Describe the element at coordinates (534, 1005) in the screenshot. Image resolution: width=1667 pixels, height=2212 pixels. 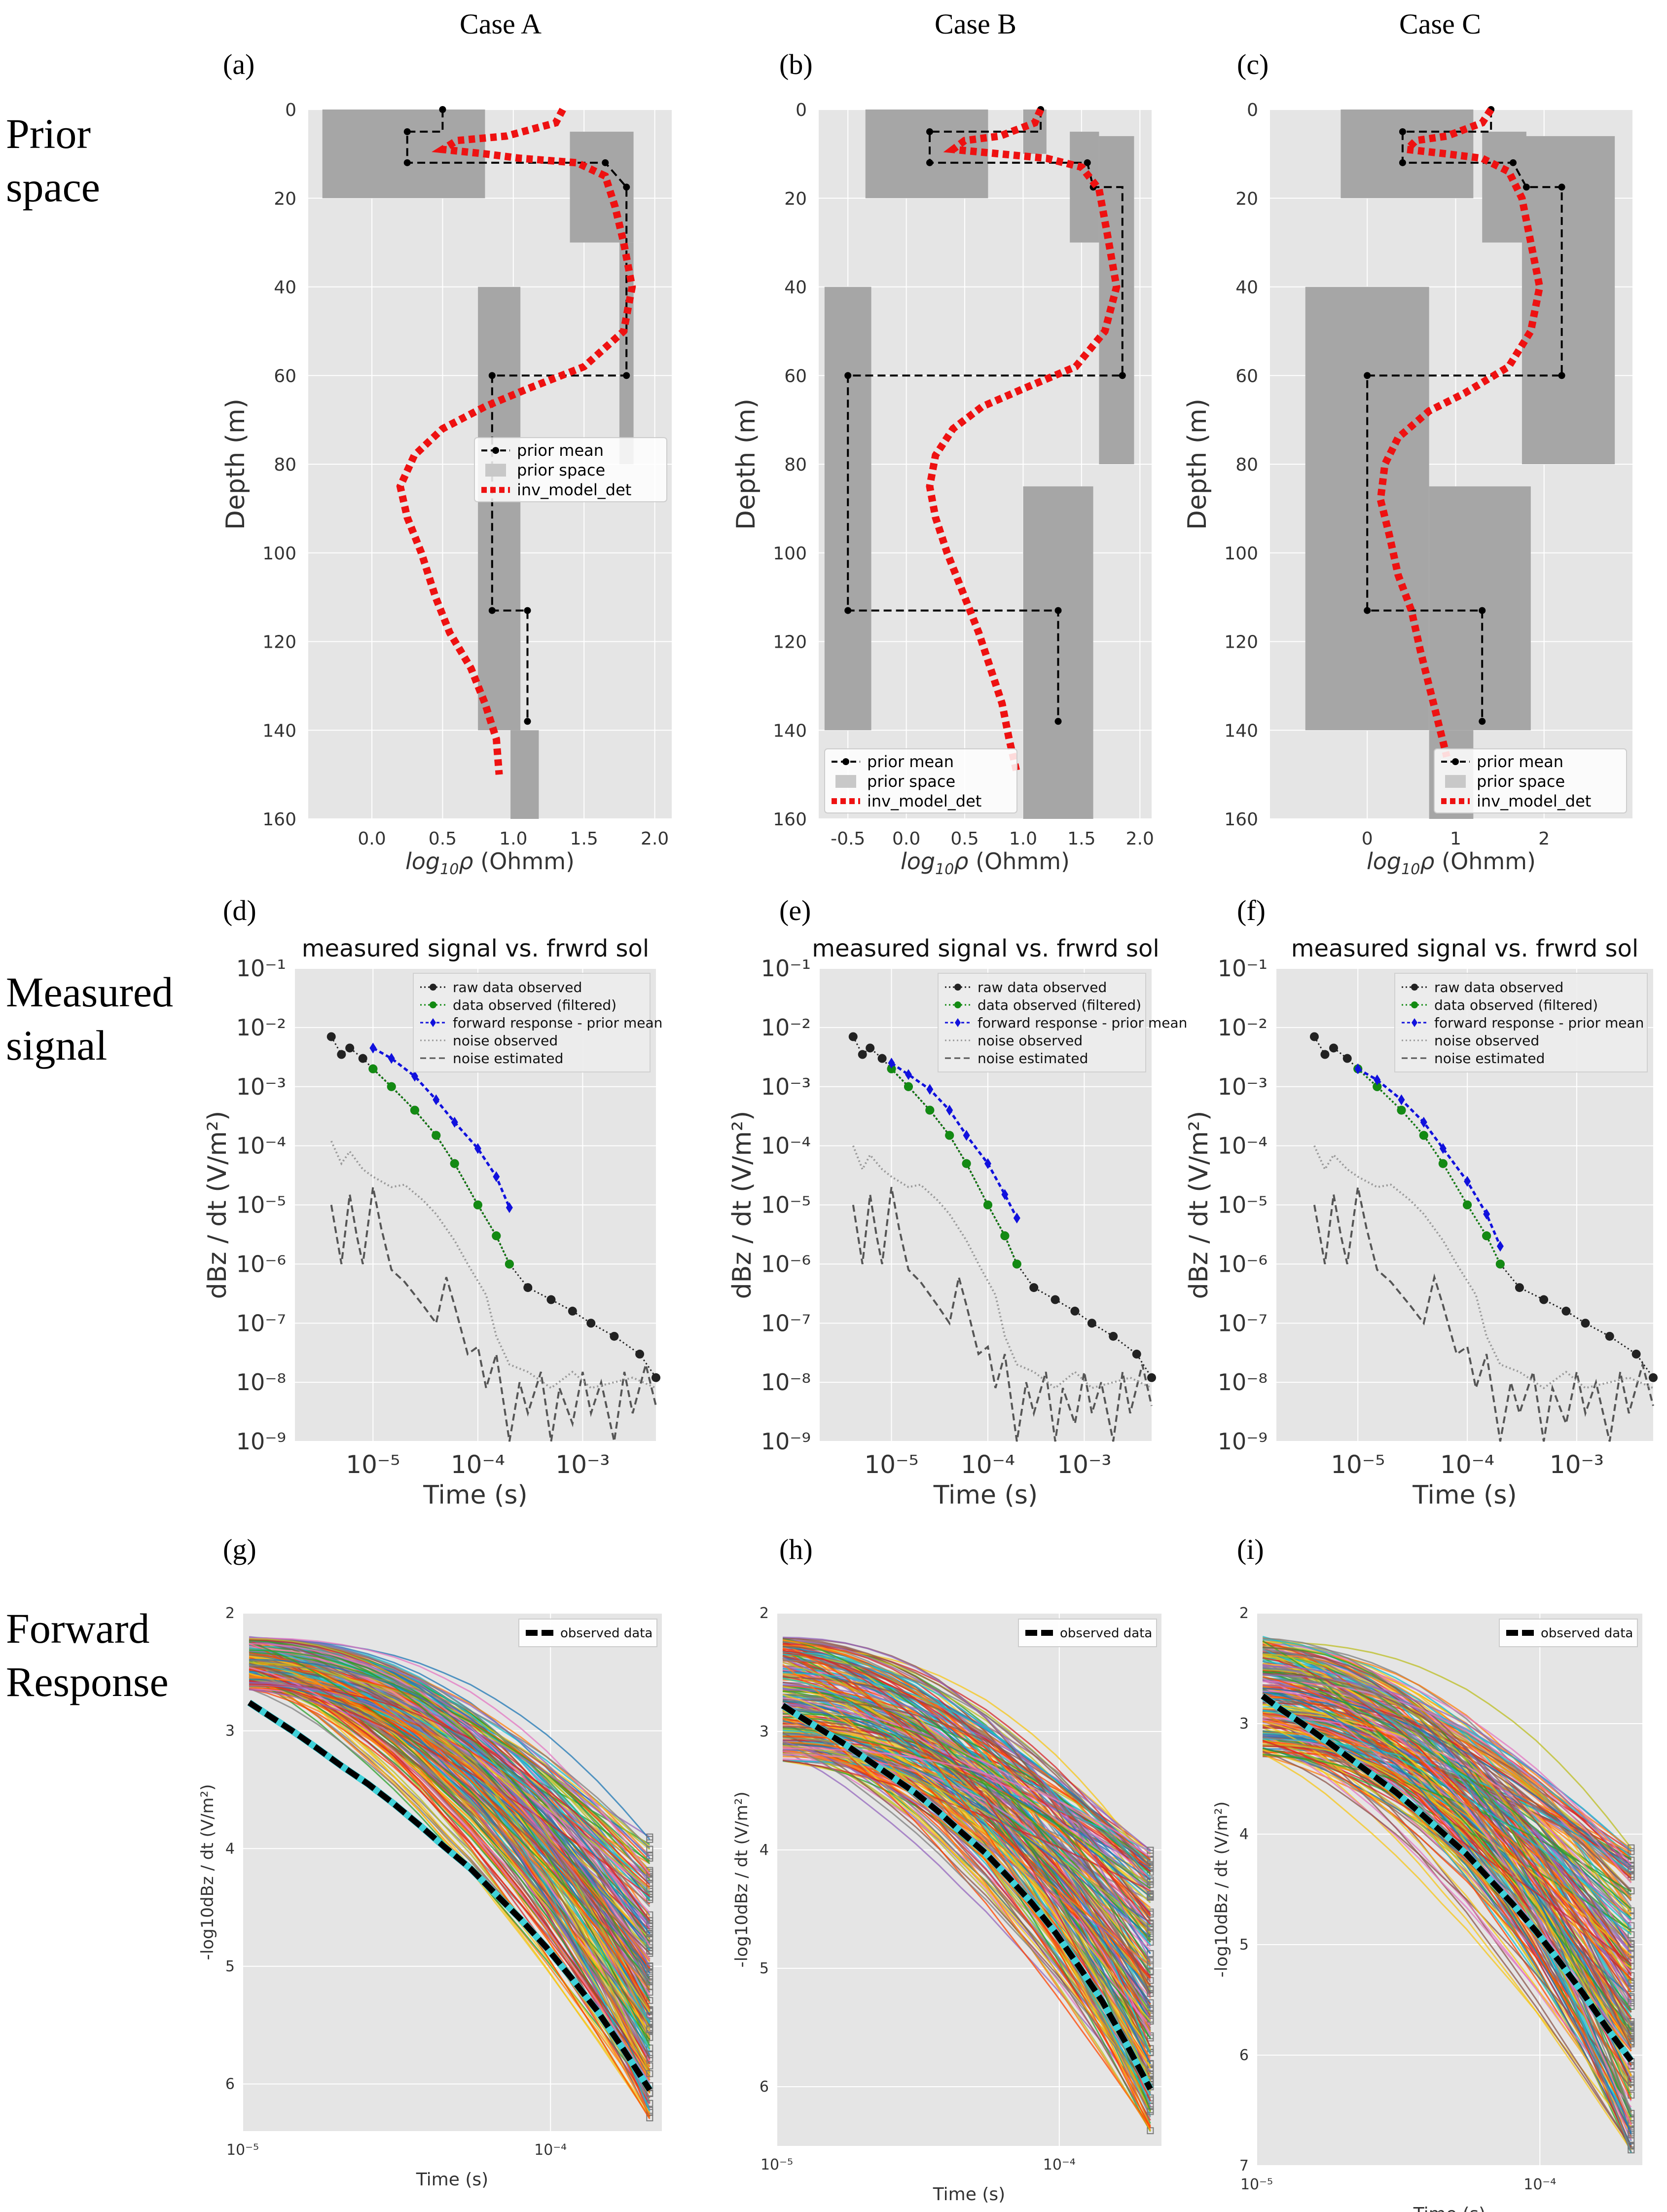
I see `legend-label: data observed (filtered)` at that location.